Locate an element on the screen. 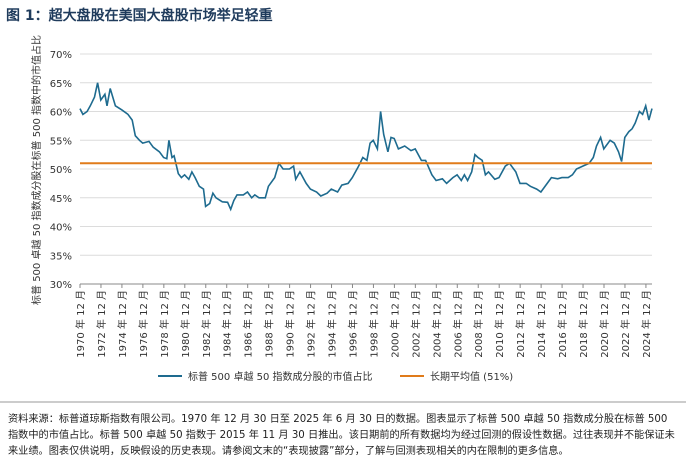 This screenshot has height=471, width=686. x-tick-label: 1996 年 12 月 is located at coordinates (352, 324).